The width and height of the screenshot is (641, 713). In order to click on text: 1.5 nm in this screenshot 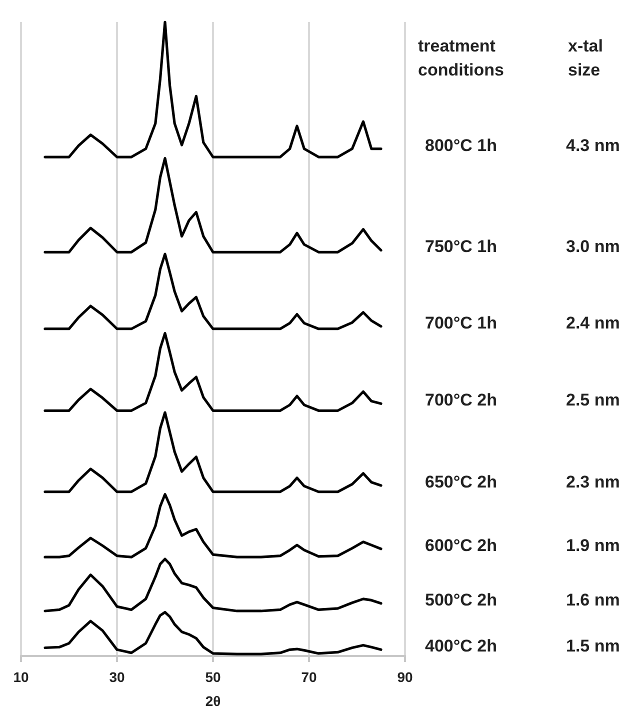, I will do `click(593, 646)`.